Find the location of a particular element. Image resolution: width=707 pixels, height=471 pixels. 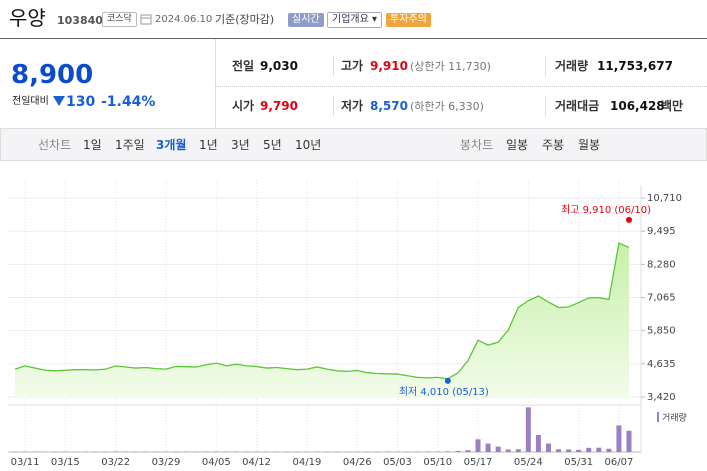

change-rate: -1.44% is located at coordinates (128, 102).